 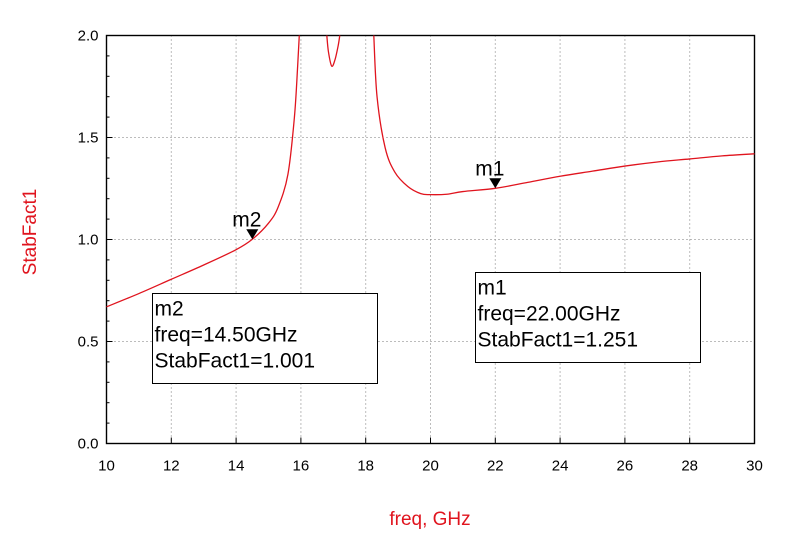 I want to click on x-axis-label: freq, GHz, so click(x=429, y=519).